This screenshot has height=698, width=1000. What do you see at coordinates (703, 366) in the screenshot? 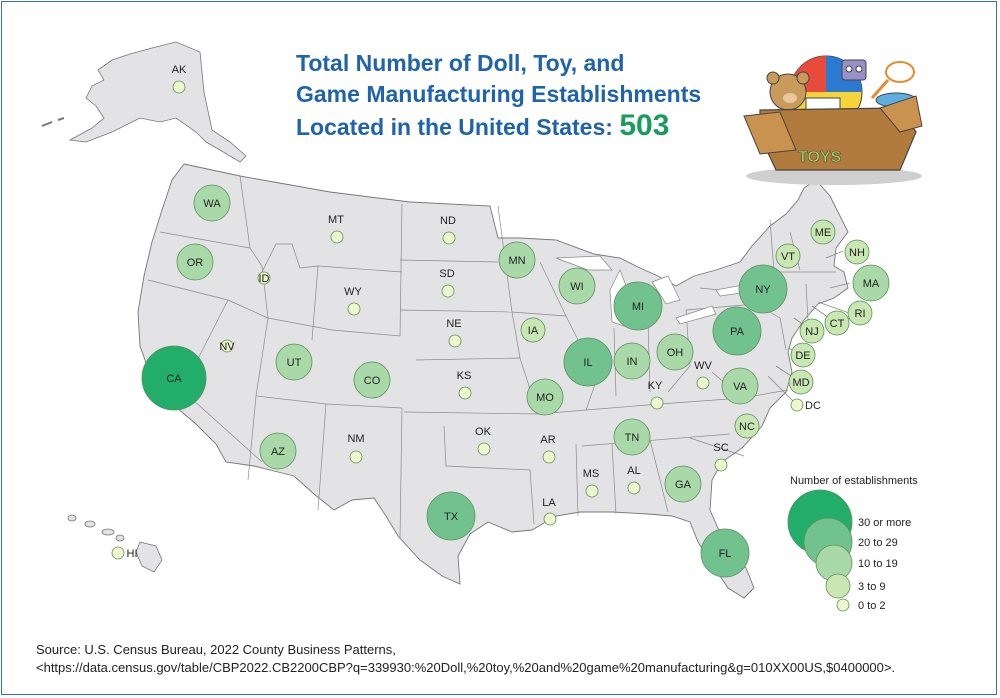
I see `state-label-wv: WV` at bounding box center [703, 366].